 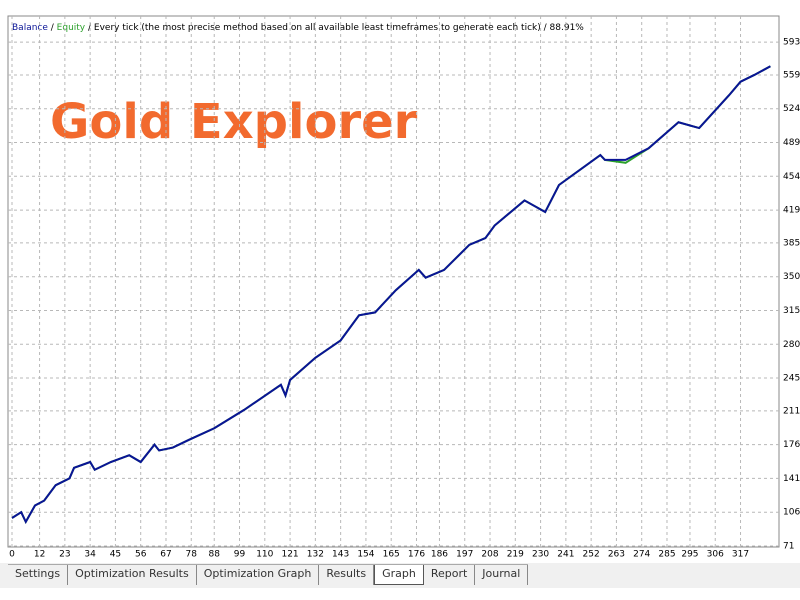 What do you see at coordinates (567, 28) in the screenshot?
I see `quality: 88.91%` at bounding box center [567, 28].